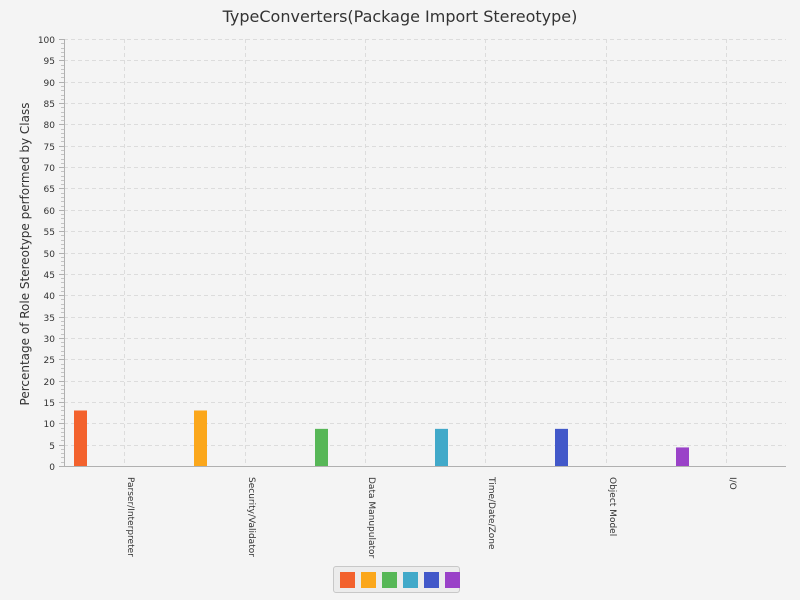 The image size is (800, 600). I want to click on x-tick-label: Data Manupulator, so click(371, 518).